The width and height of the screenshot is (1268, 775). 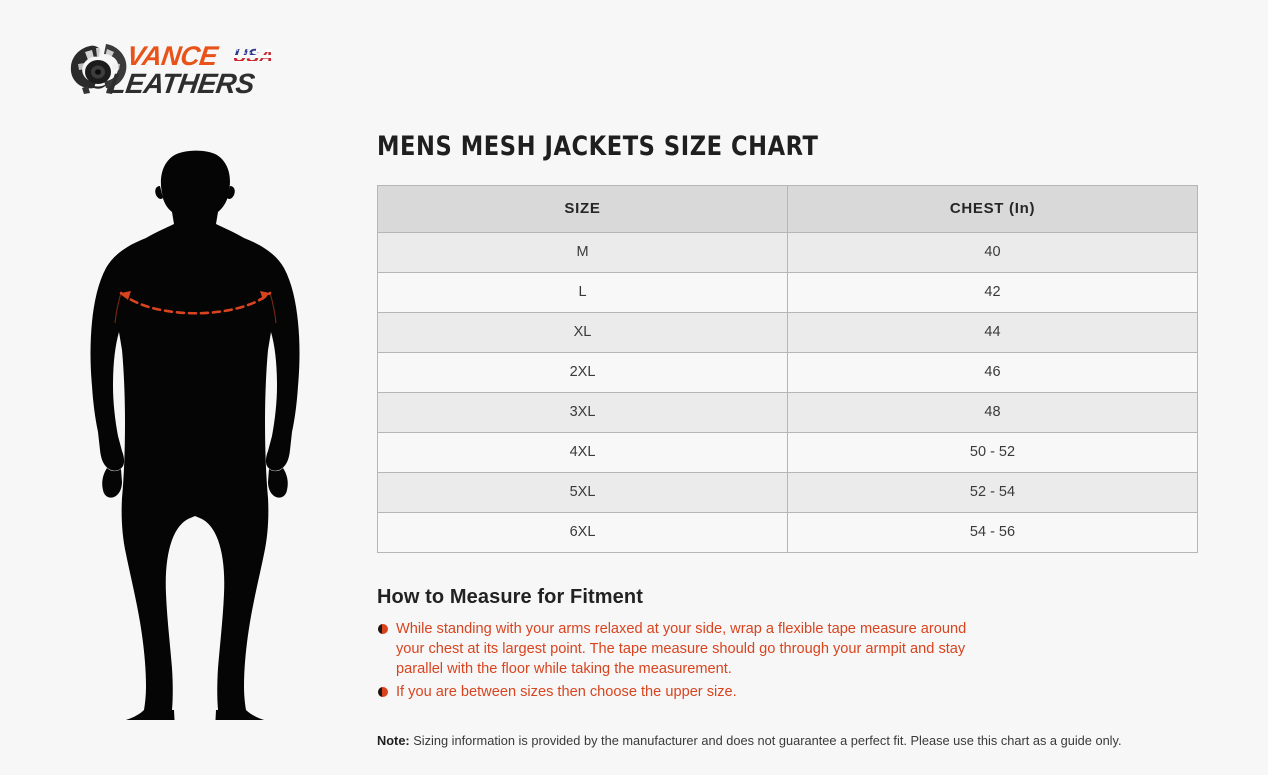 What do you see at coordinates (992, 252) in the screenshot?
I see `cell-chest: 40` at bounding box center [992, 252].